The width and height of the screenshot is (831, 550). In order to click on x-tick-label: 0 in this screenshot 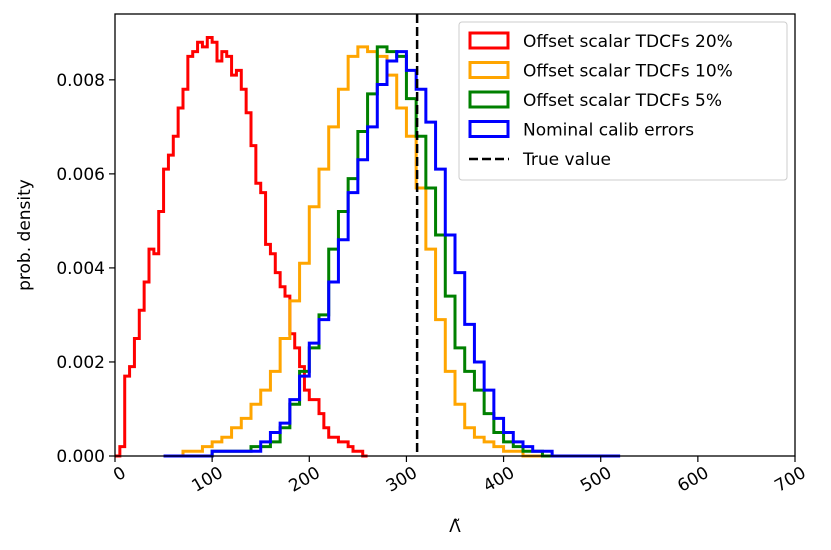, I will do `click(119, 474)`.